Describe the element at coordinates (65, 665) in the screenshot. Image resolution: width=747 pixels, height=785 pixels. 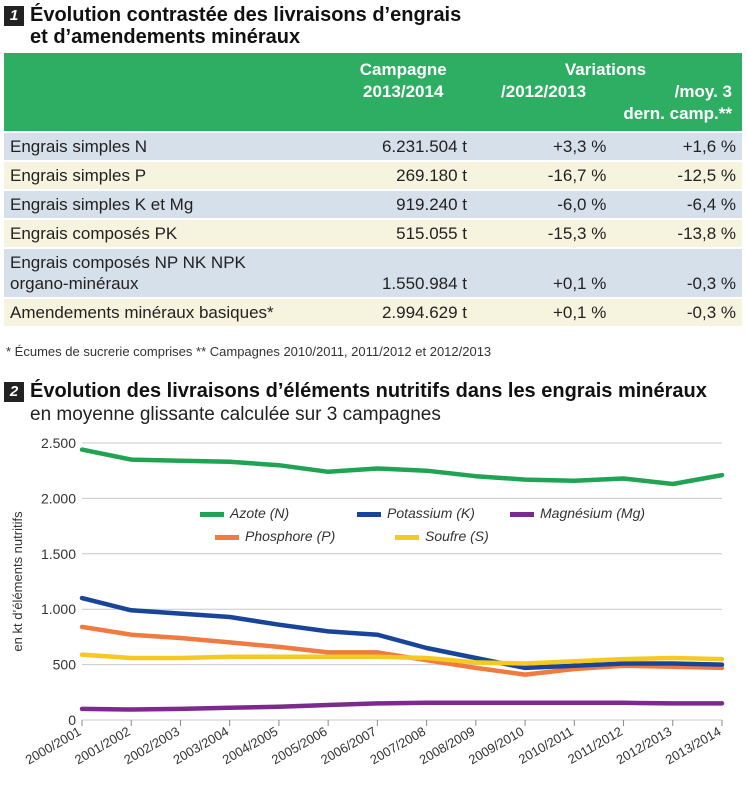
I see `y-tick-label: 500` at that location.